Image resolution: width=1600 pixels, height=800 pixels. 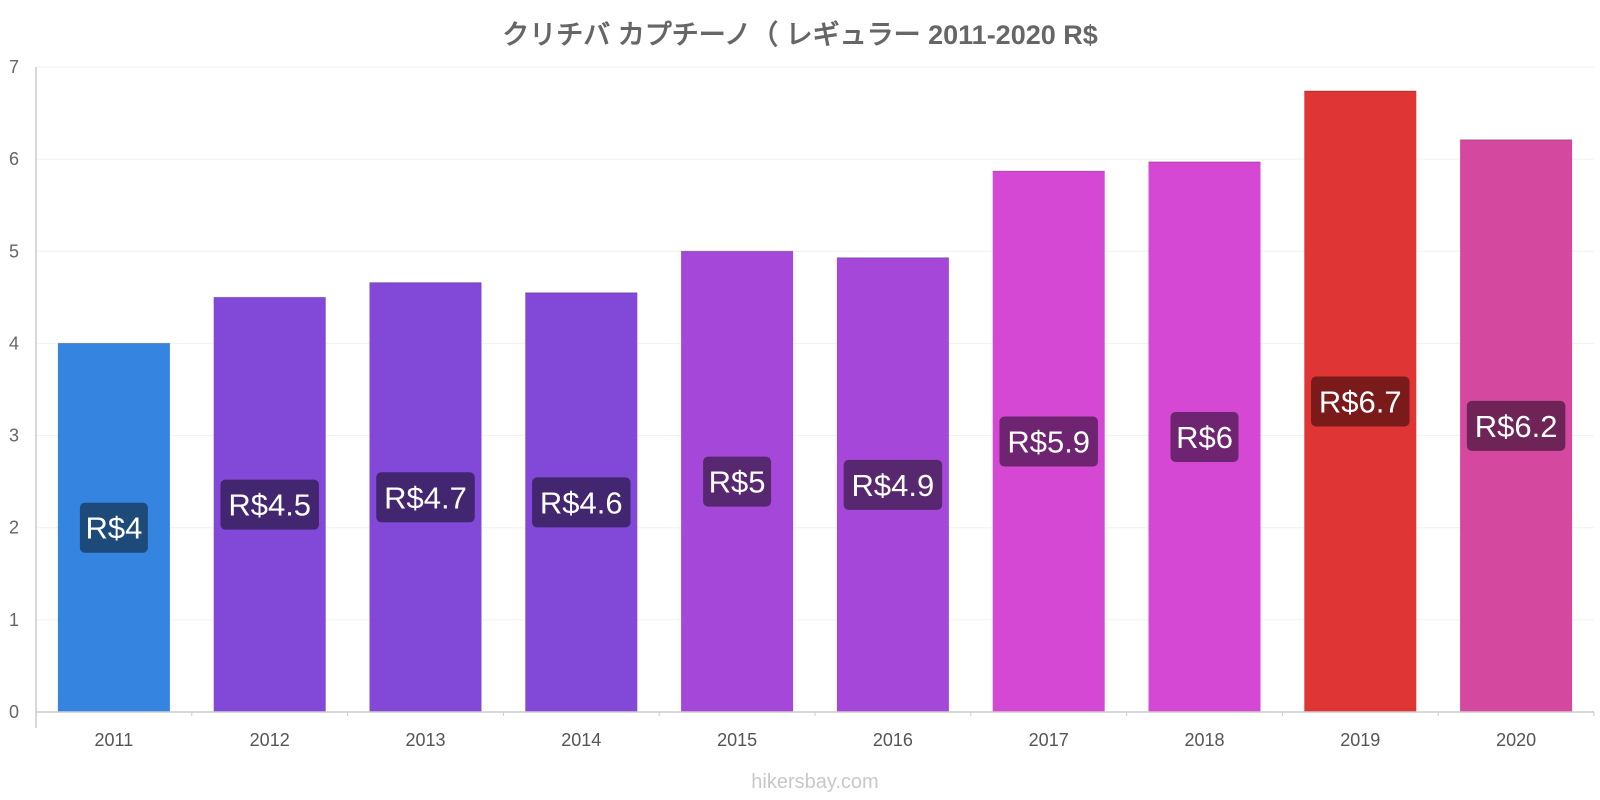 I want to click on data-label-2019: R$6.7, so click(x=1360, y=401).